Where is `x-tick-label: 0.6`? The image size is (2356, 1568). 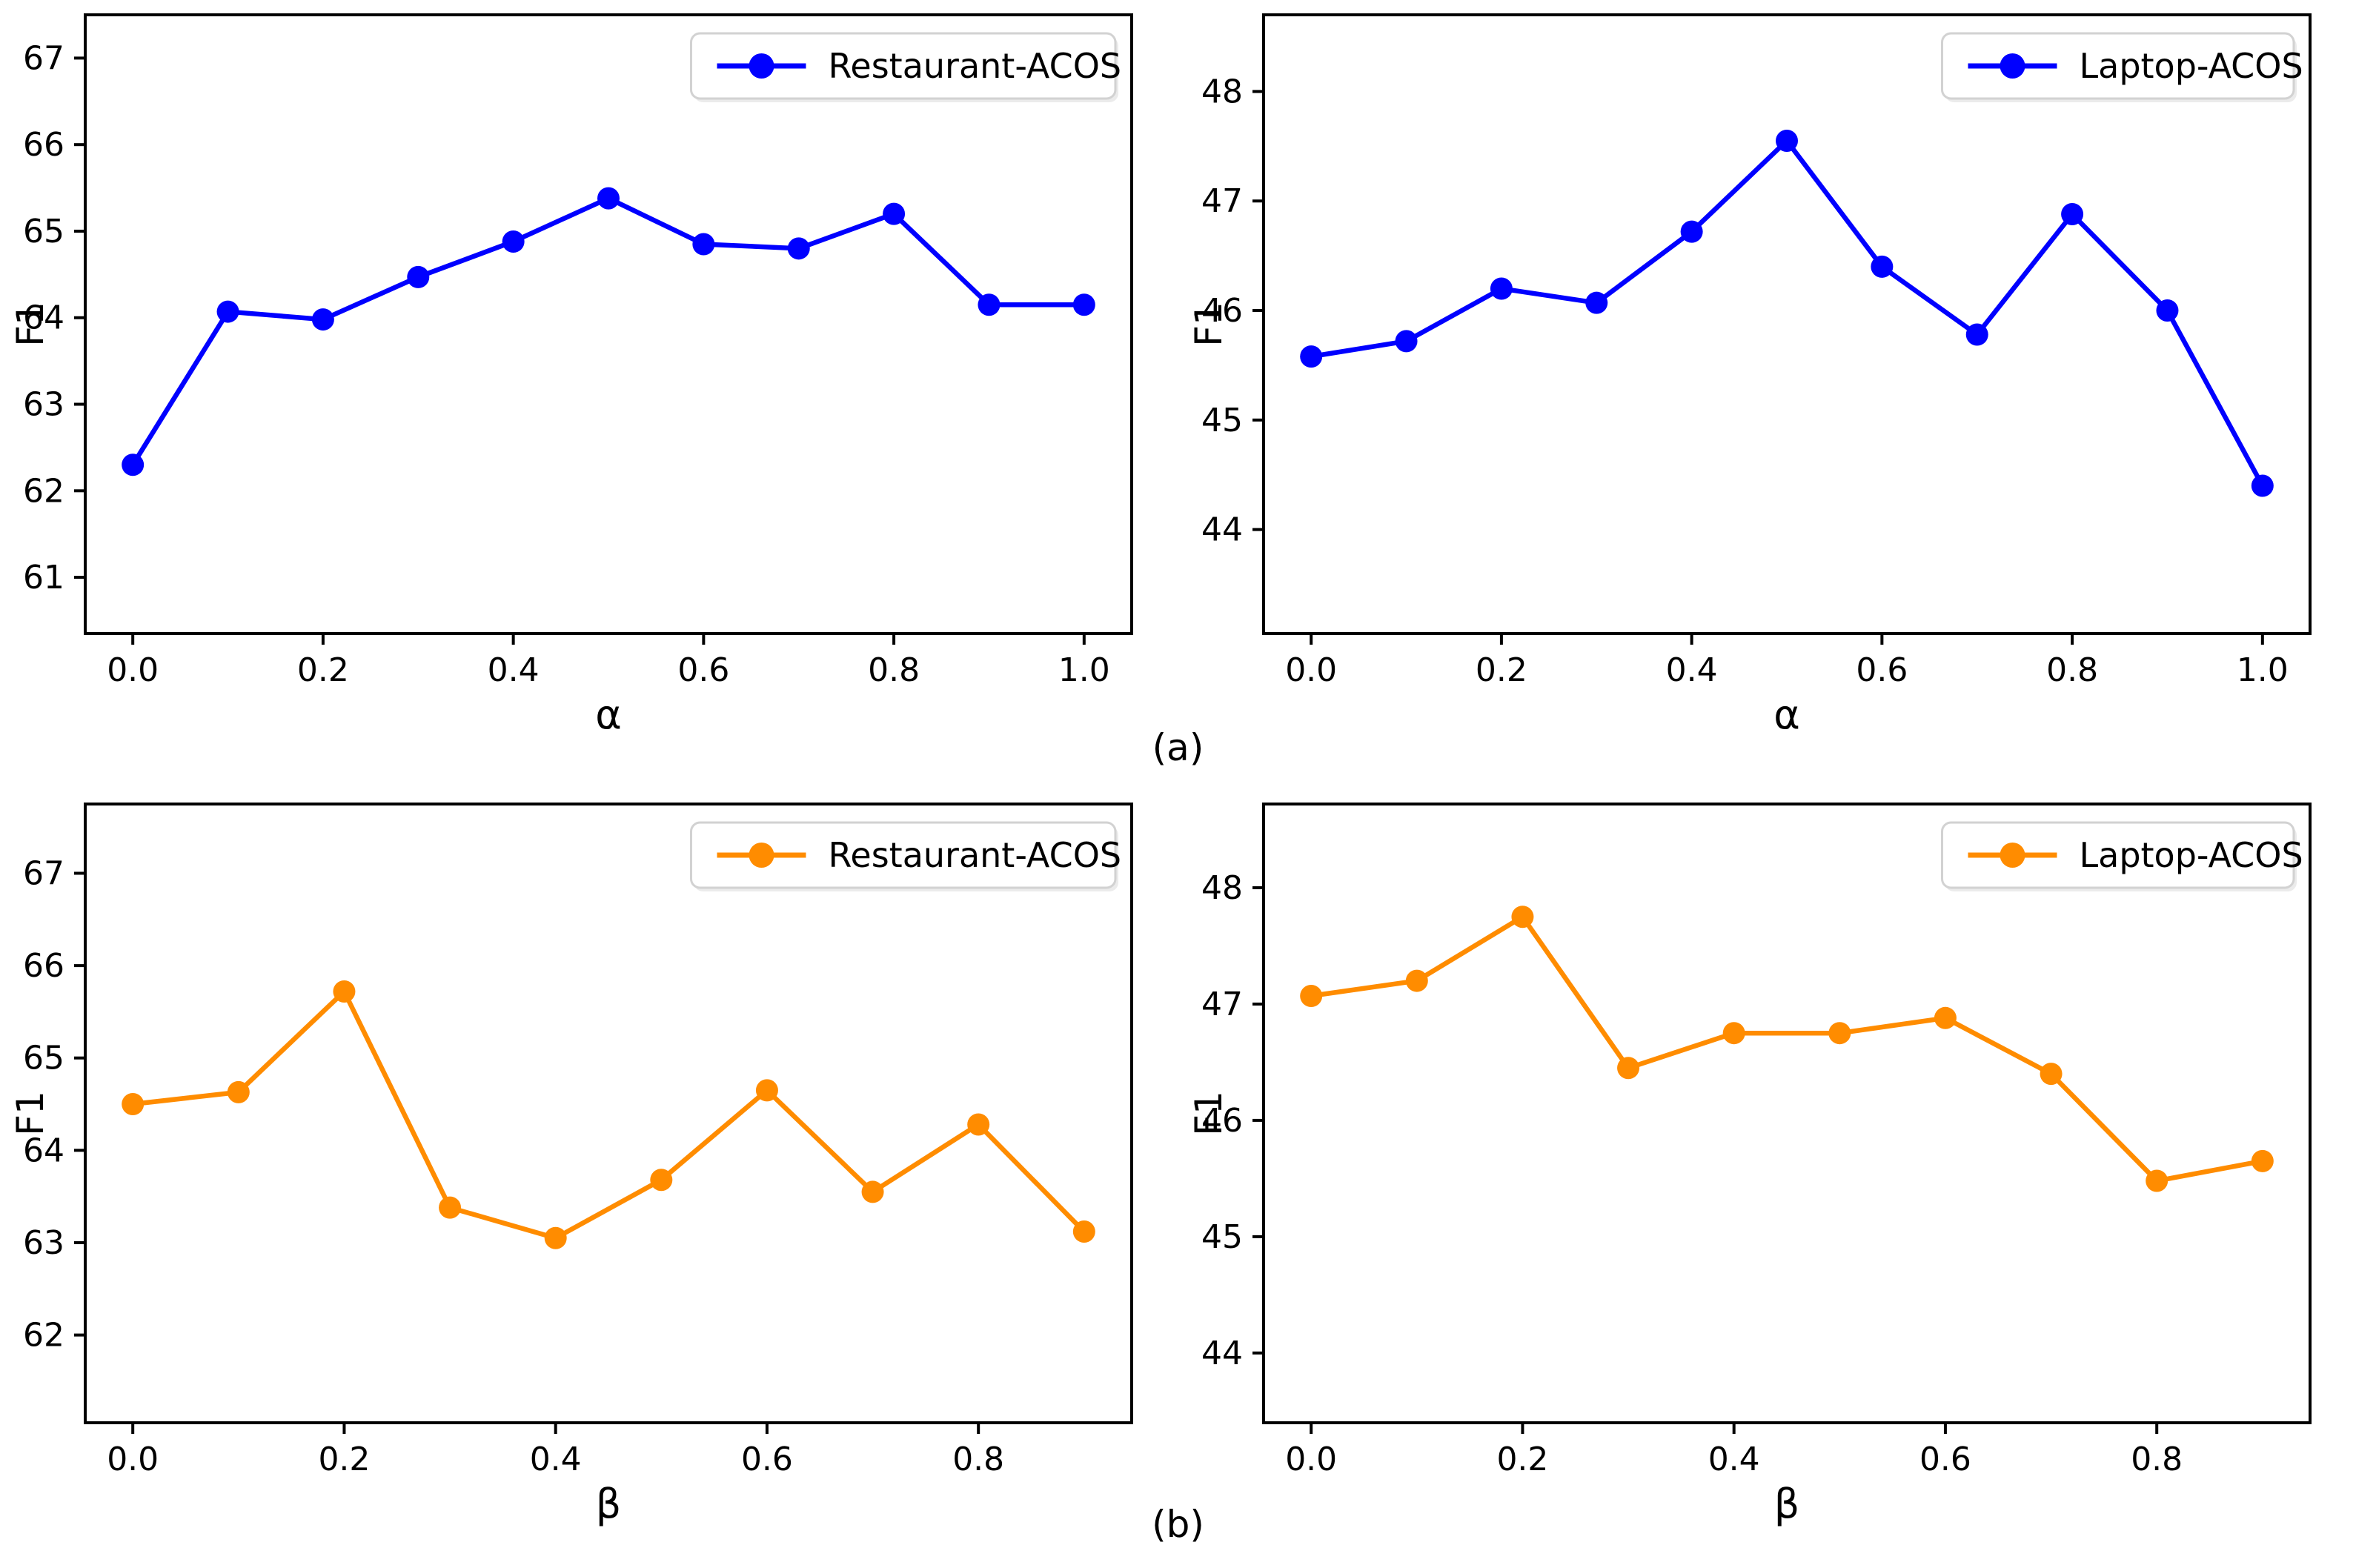 x-tick-label: 0.6 is located at coordinates (1945, 1459).